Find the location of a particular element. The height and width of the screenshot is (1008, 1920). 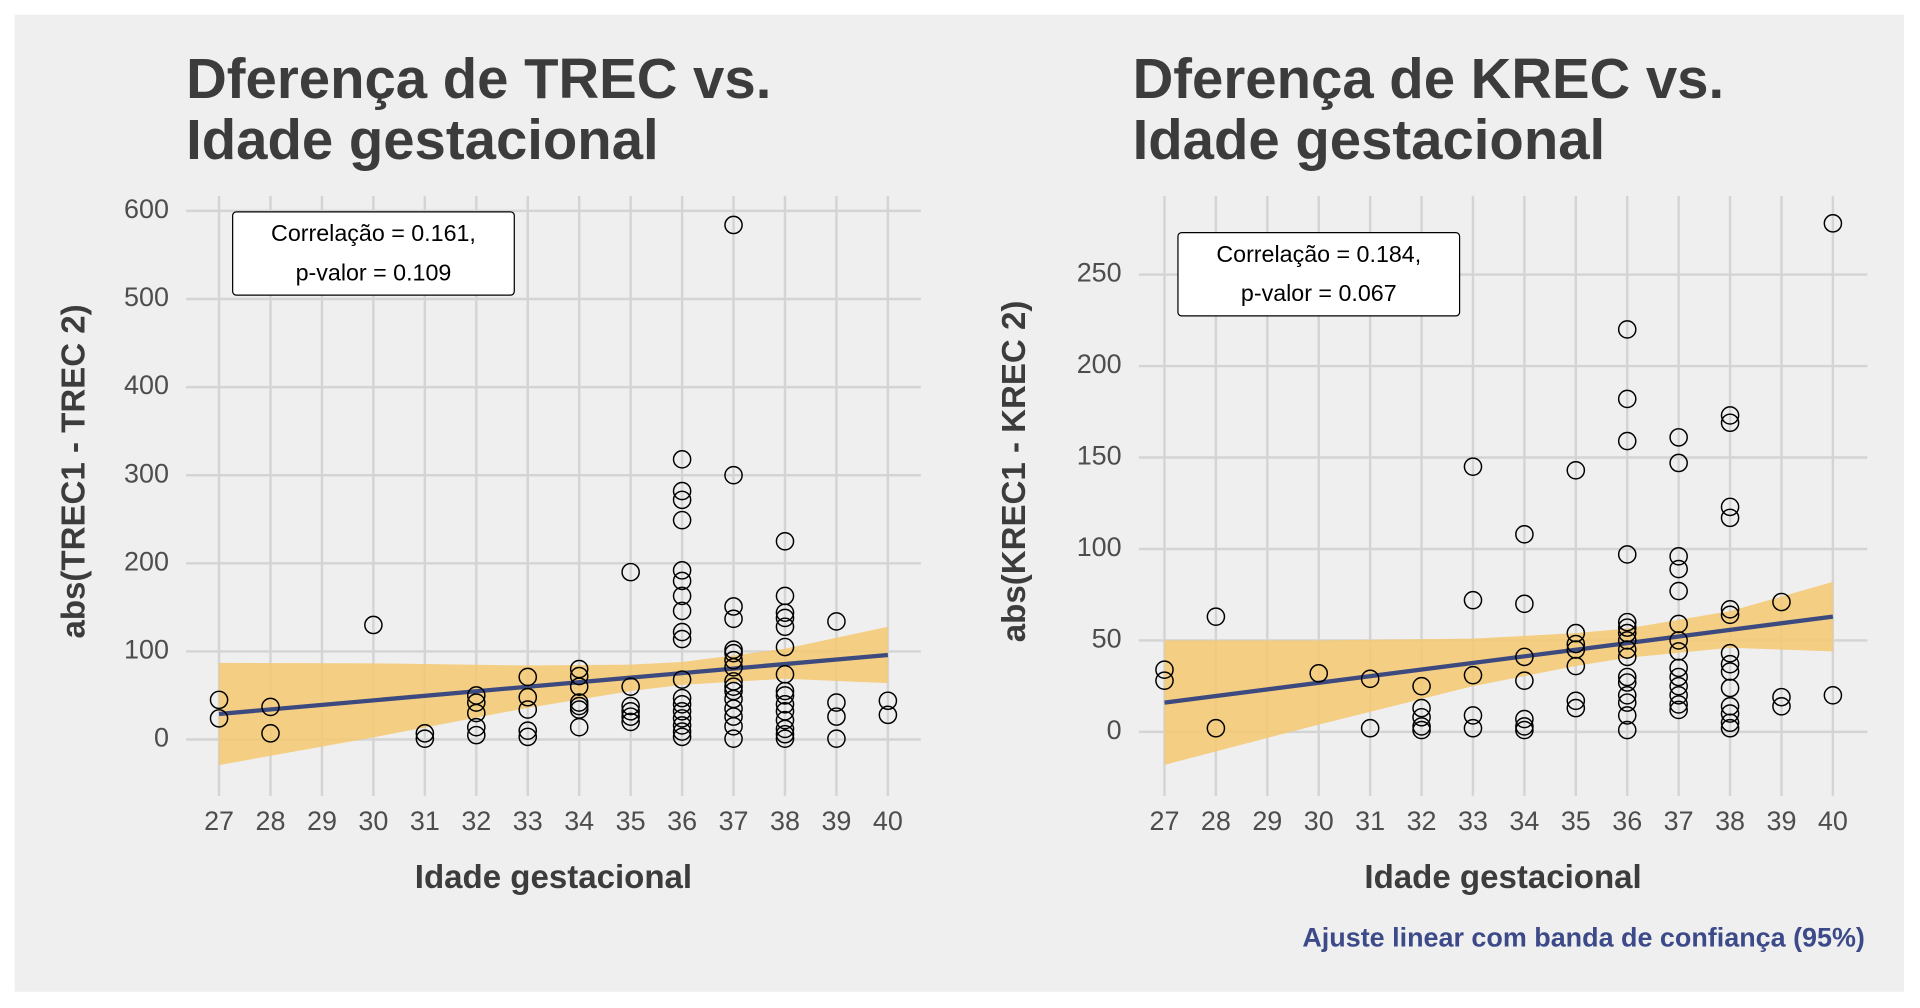

annotation-box is located at coordinates (373, 253).